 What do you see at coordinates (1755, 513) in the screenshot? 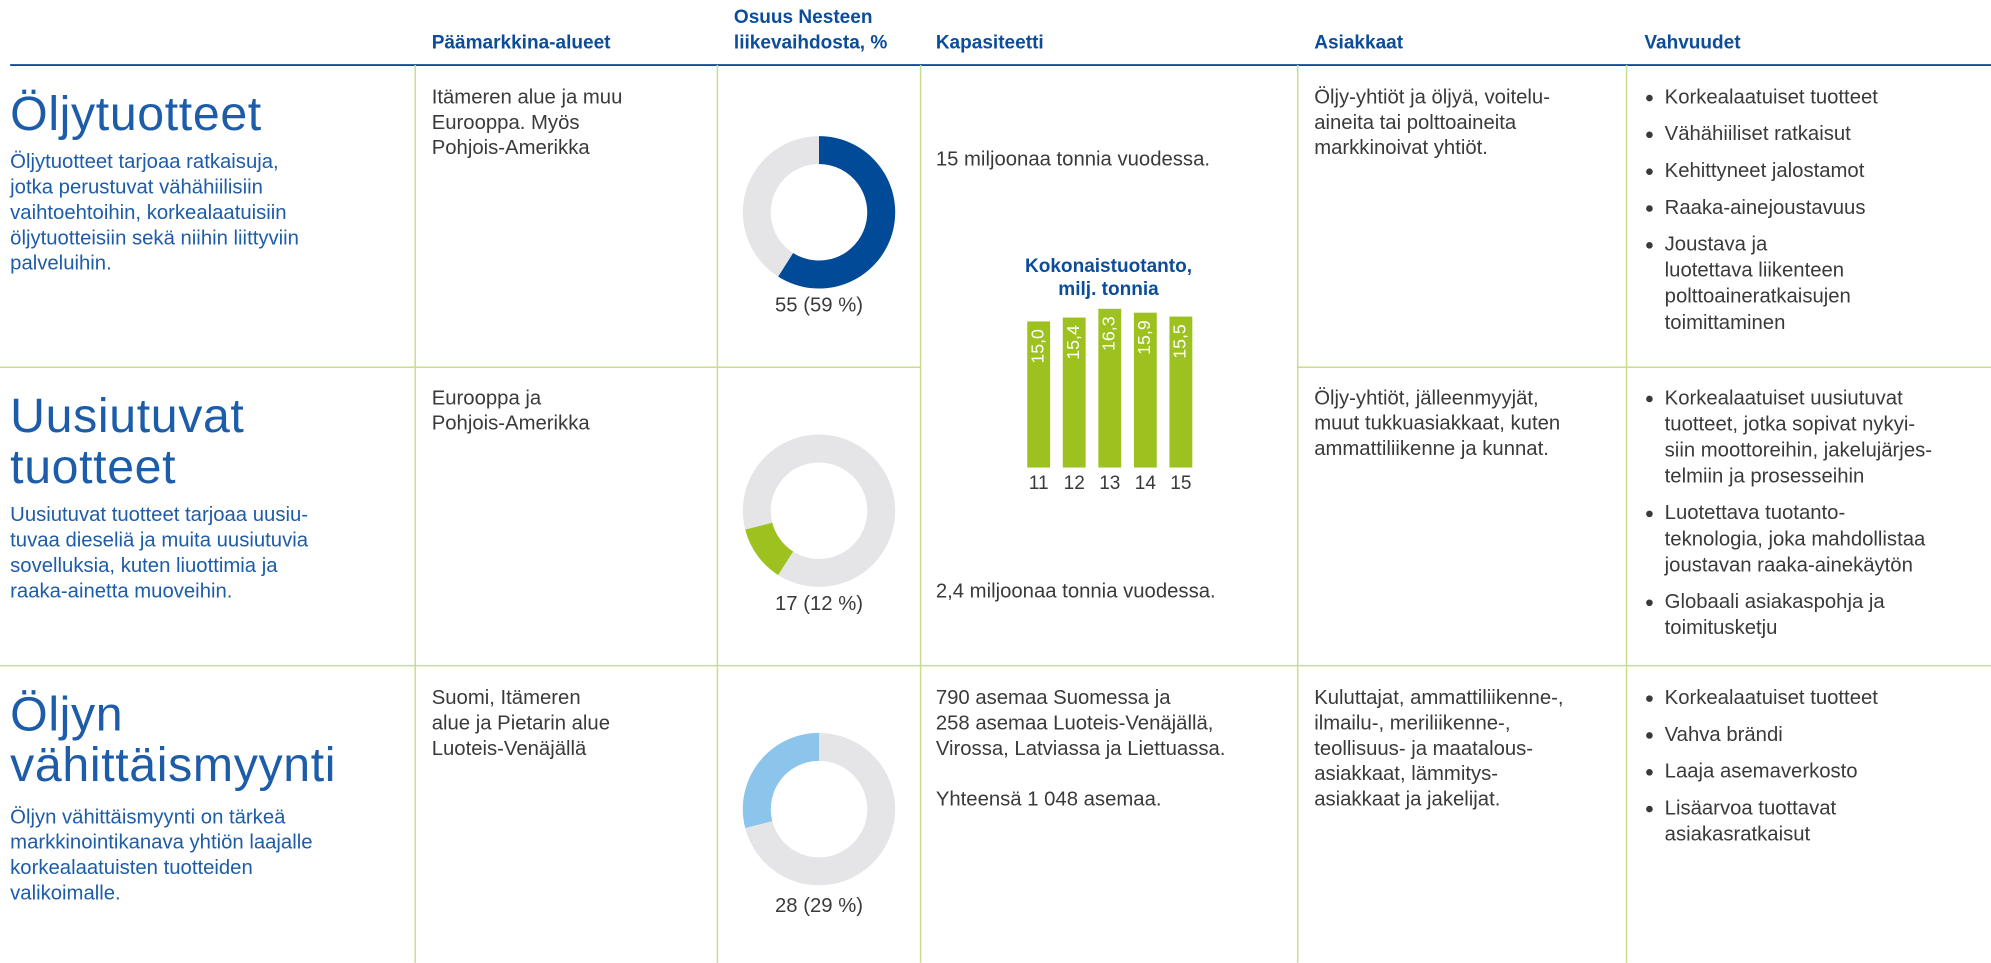
I see `strength-text: Luotettava tuotanto-` at bounding box center [1755, 513].